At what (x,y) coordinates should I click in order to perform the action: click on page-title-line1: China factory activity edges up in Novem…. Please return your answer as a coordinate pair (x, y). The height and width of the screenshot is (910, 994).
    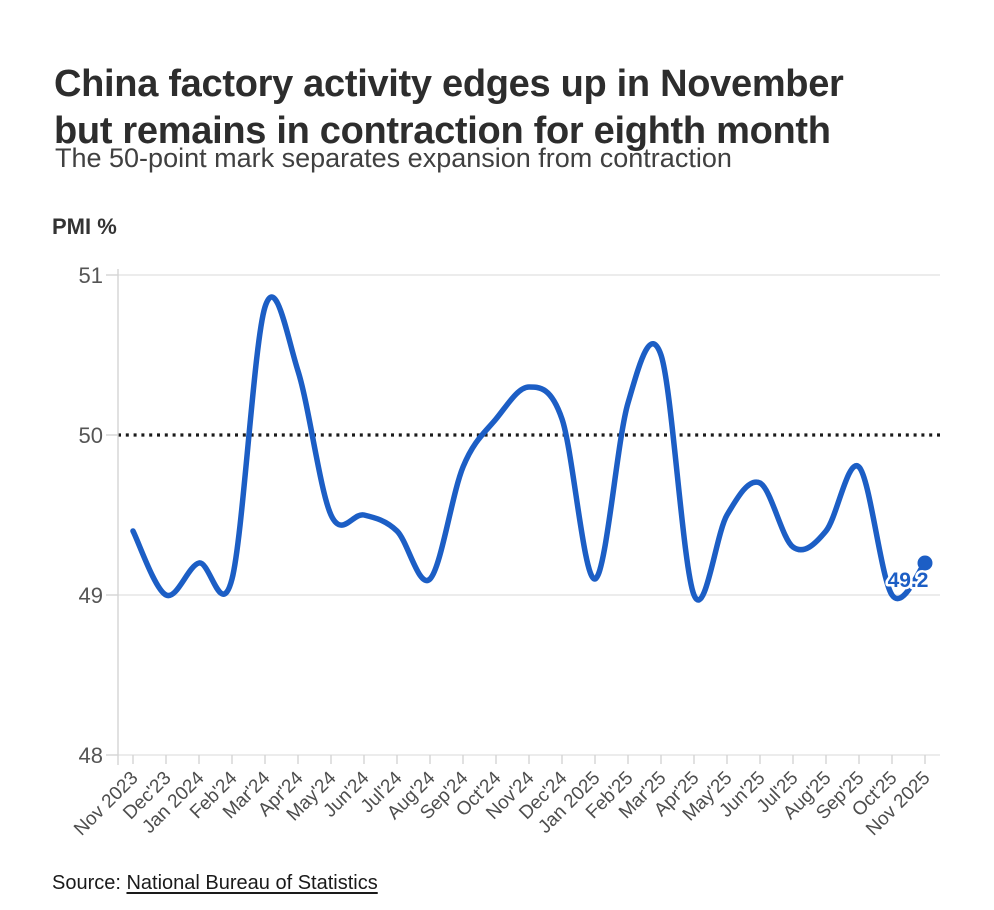
    Looking at the image, I should click on (449, 84).